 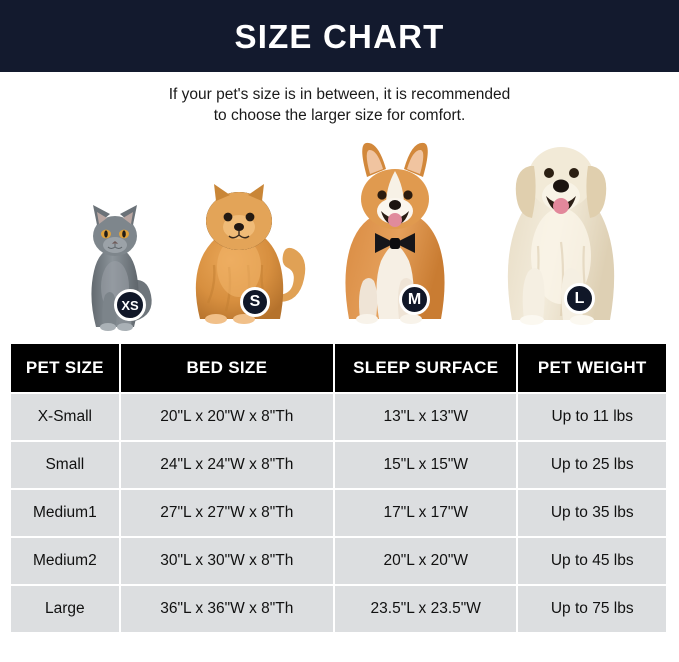 I want to click on column-header-pet-weight: PET WEIGHT, so click(x=592, y=368).